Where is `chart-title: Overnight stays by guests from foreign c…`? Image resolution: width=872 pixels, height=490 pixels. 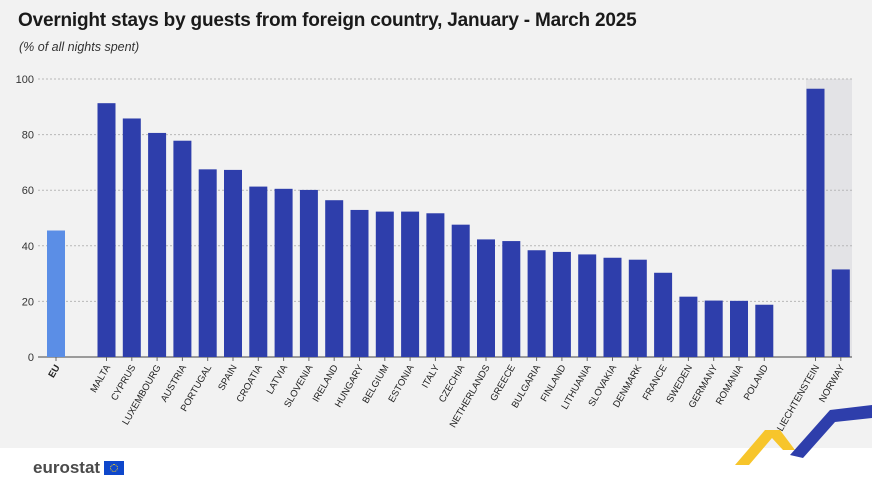 chart-title: Overnight stays by guests from foreign c… is located at coordinates (327, 20).